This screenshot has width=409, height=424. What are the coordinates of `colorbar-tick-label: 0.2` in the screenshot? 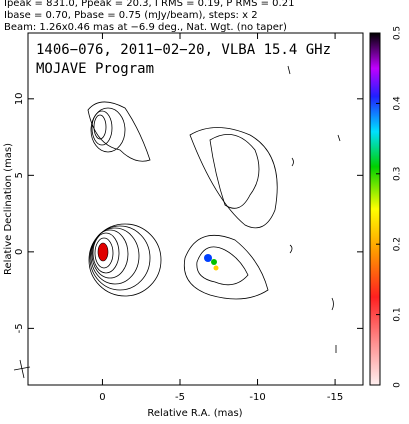 It's located at (398, 244).